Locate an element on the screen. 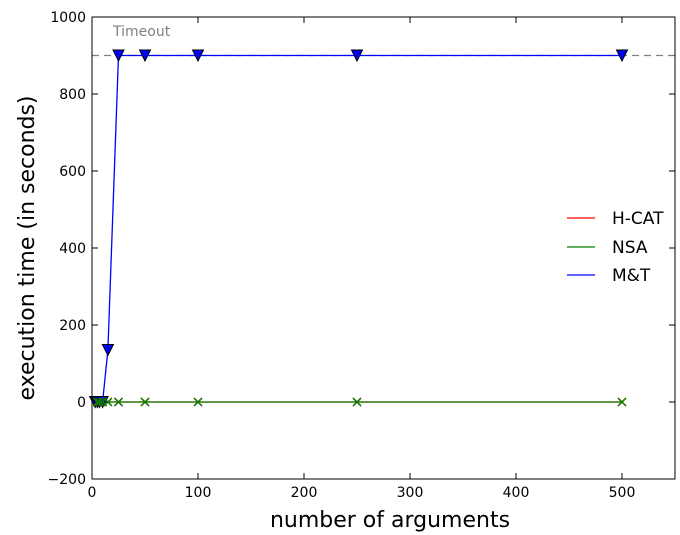 The image size is (680, 535). legend-label-m-and-t: M&T is located at coordinates (631, 276).